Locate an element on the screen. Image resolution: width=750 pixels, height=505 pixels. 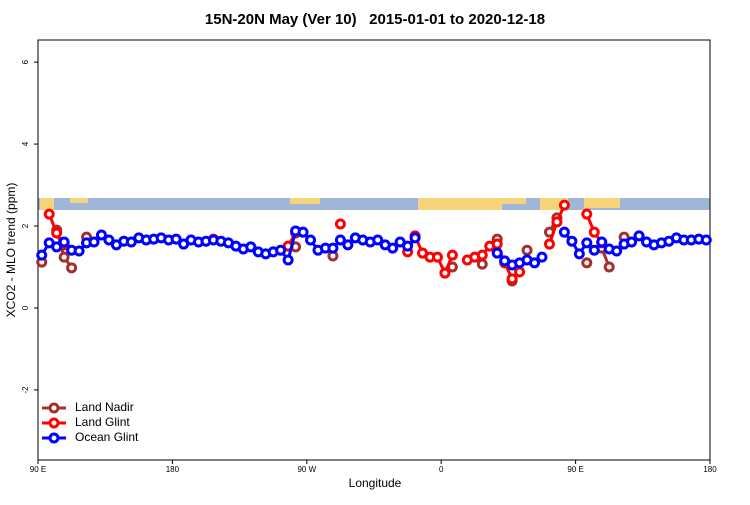
map-strip is located at coordinates (374, 204).